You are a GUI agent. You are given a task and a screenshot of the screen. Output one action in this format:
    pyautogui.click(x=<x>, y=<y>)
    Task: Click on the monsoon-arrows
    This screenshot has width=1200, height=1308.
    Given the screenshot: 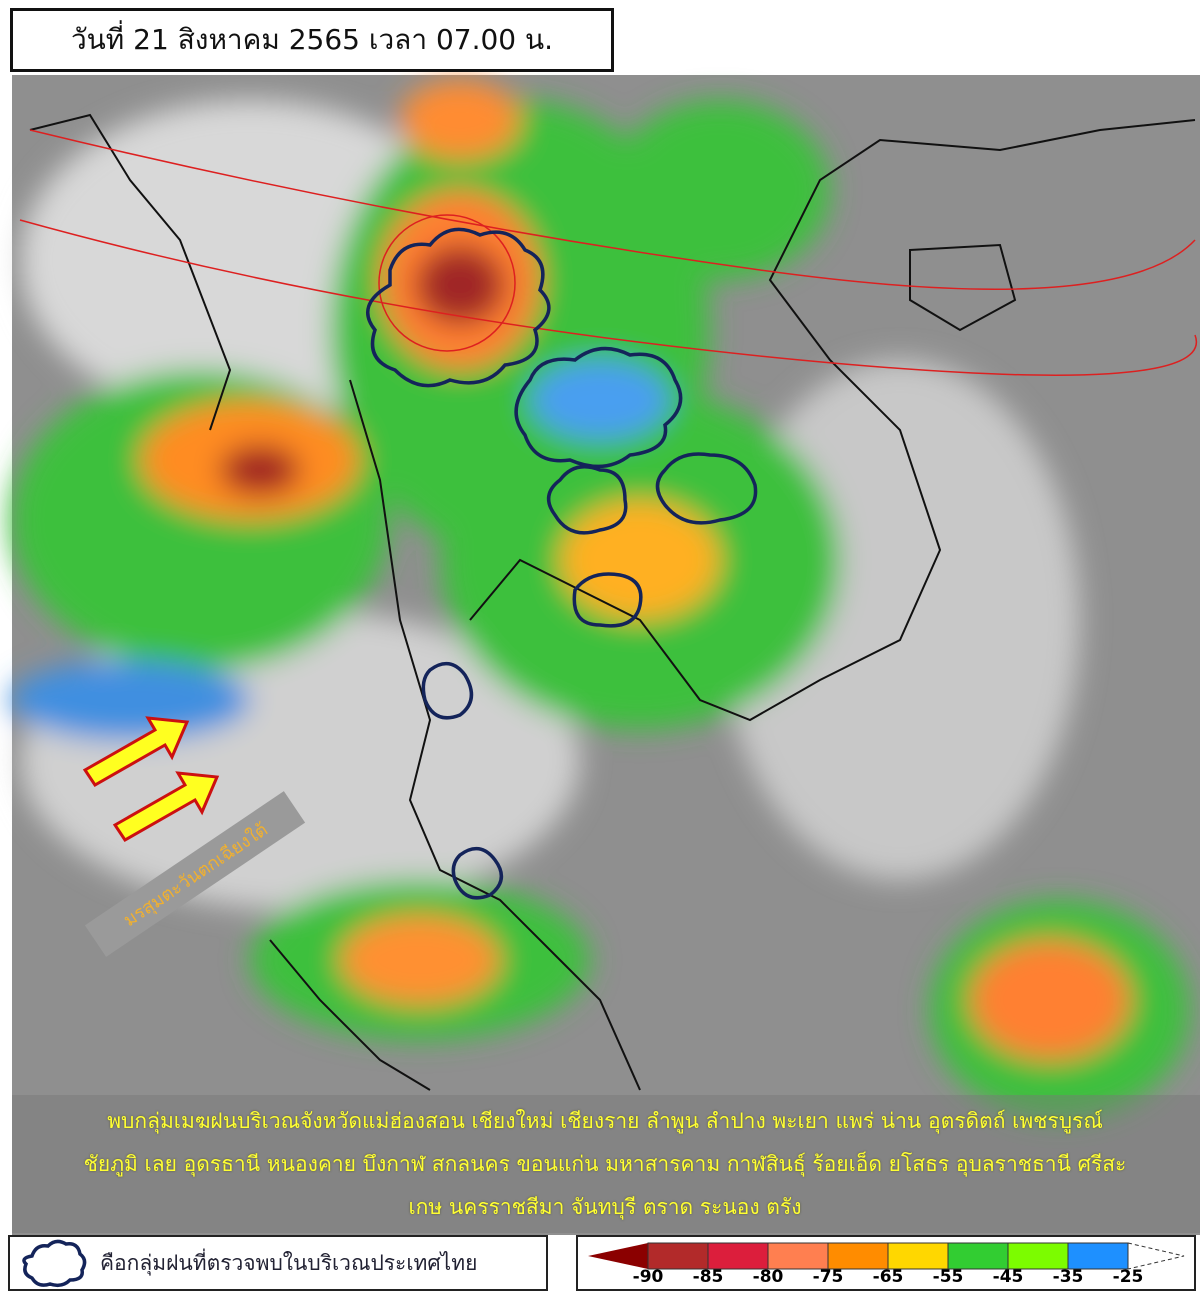 What is the action you would take?
    pyautogui.click(x=151, y=779)
    